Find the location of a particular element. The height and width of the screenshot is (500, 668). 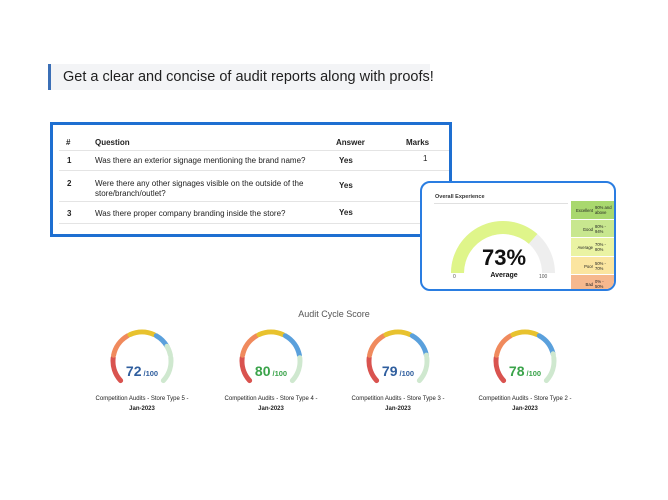

legend-range: 80% -94% is located at coordinates (600, 228).